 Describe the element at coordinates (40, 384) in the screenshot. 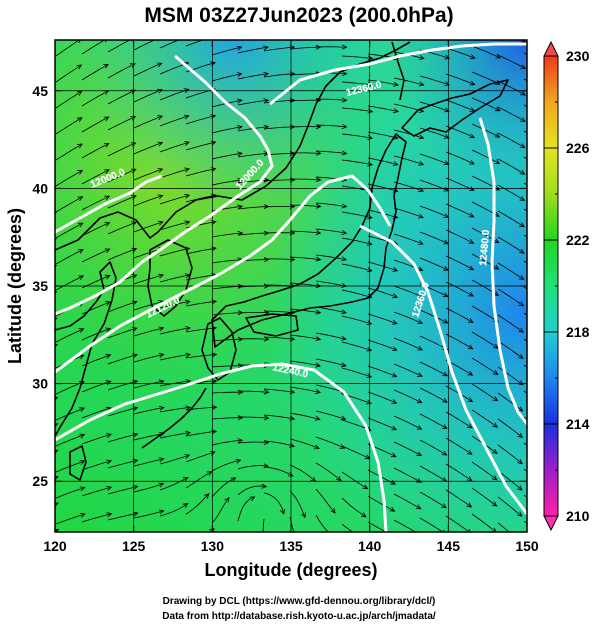

I see `y-tick-label: 30` at that location.